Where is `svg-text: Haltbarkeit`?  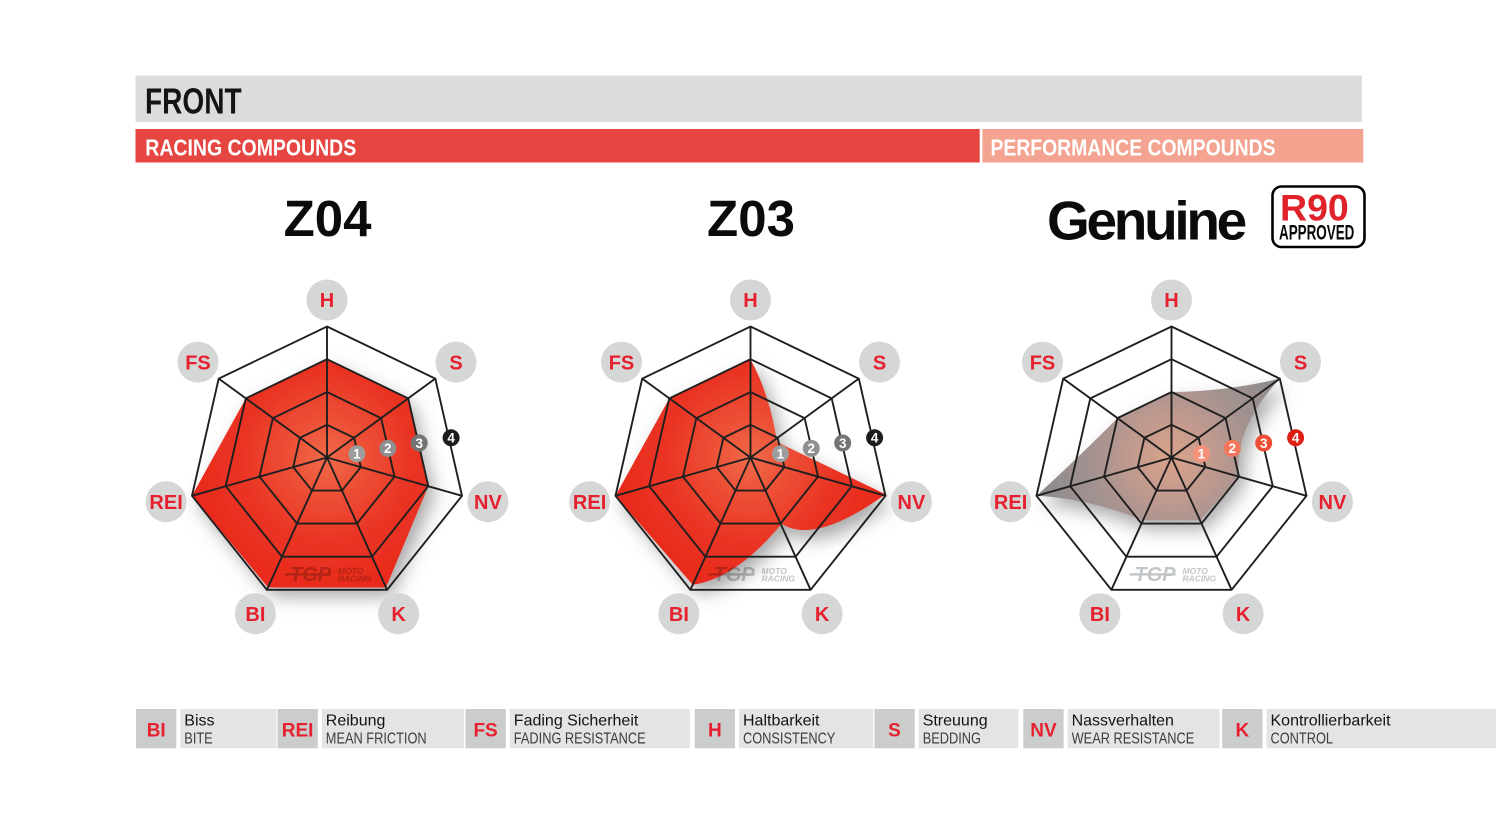 svg-text: Haltbarkeit is located at coordinates (781, 720).